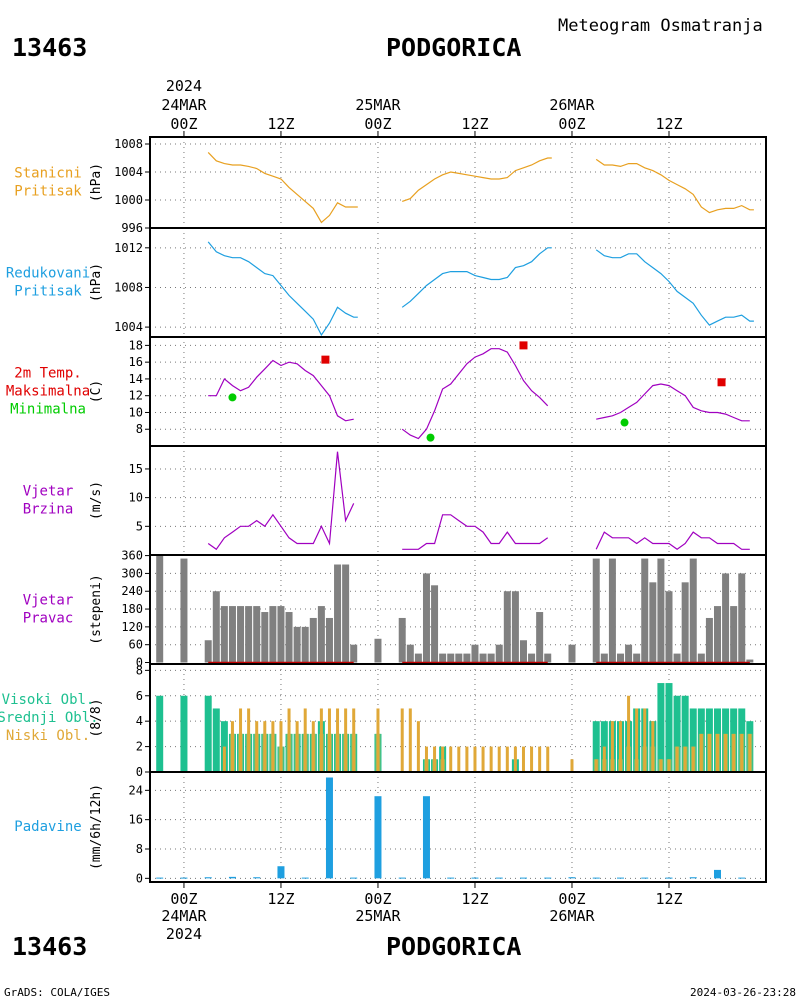 The width and height of the screenshot is (800, 1000). Describe the element at coordinates (390, 185) in the screenshot. I see `panel-station-pressure: 996 1000 1004 1008 (hPa) Stanicni Pritisak` at that location.